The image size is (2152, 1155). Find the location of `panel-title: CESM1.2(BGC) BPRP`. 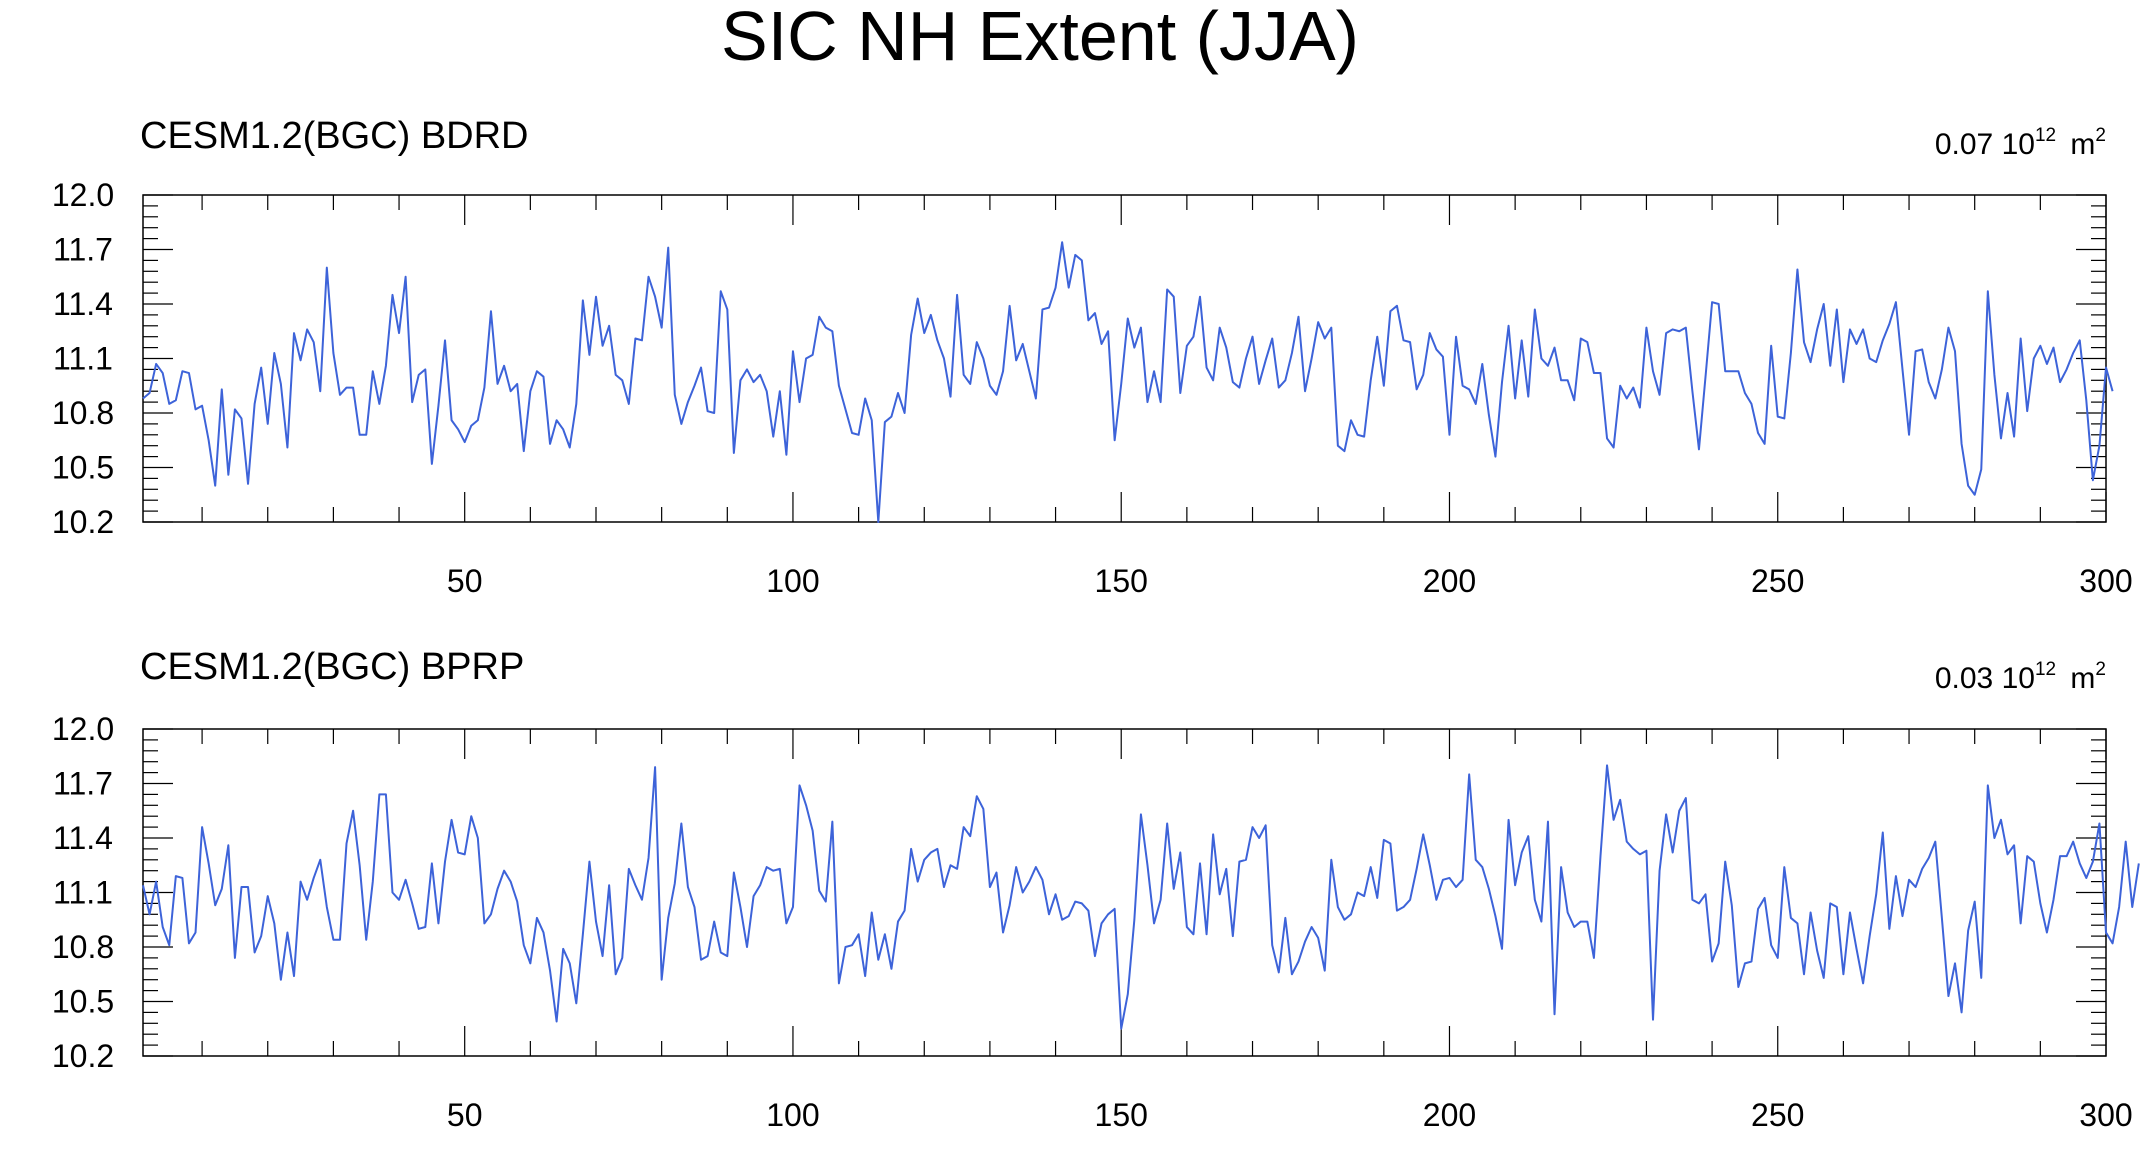

panel-title: CESM1.2(BGC) BPRP is located at coordinates (332, 667).